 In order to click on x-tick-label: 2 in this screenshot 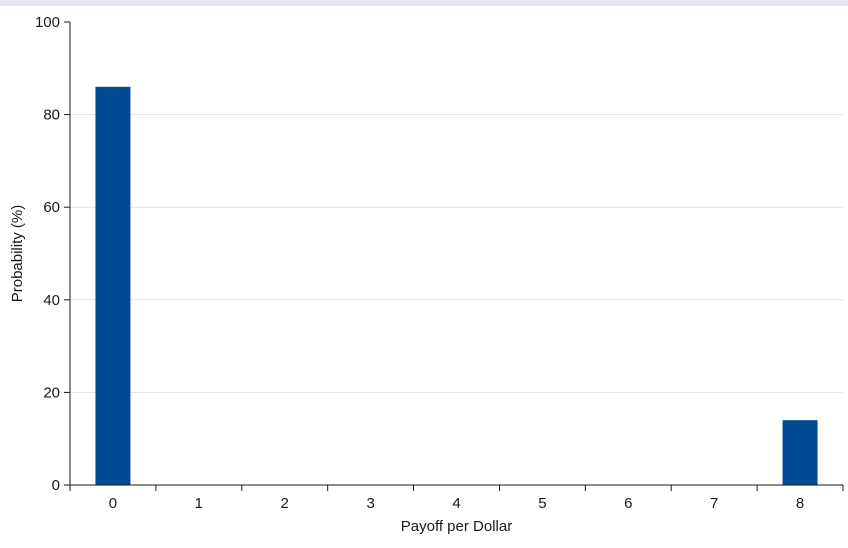, I will do `click(285, 503)`.